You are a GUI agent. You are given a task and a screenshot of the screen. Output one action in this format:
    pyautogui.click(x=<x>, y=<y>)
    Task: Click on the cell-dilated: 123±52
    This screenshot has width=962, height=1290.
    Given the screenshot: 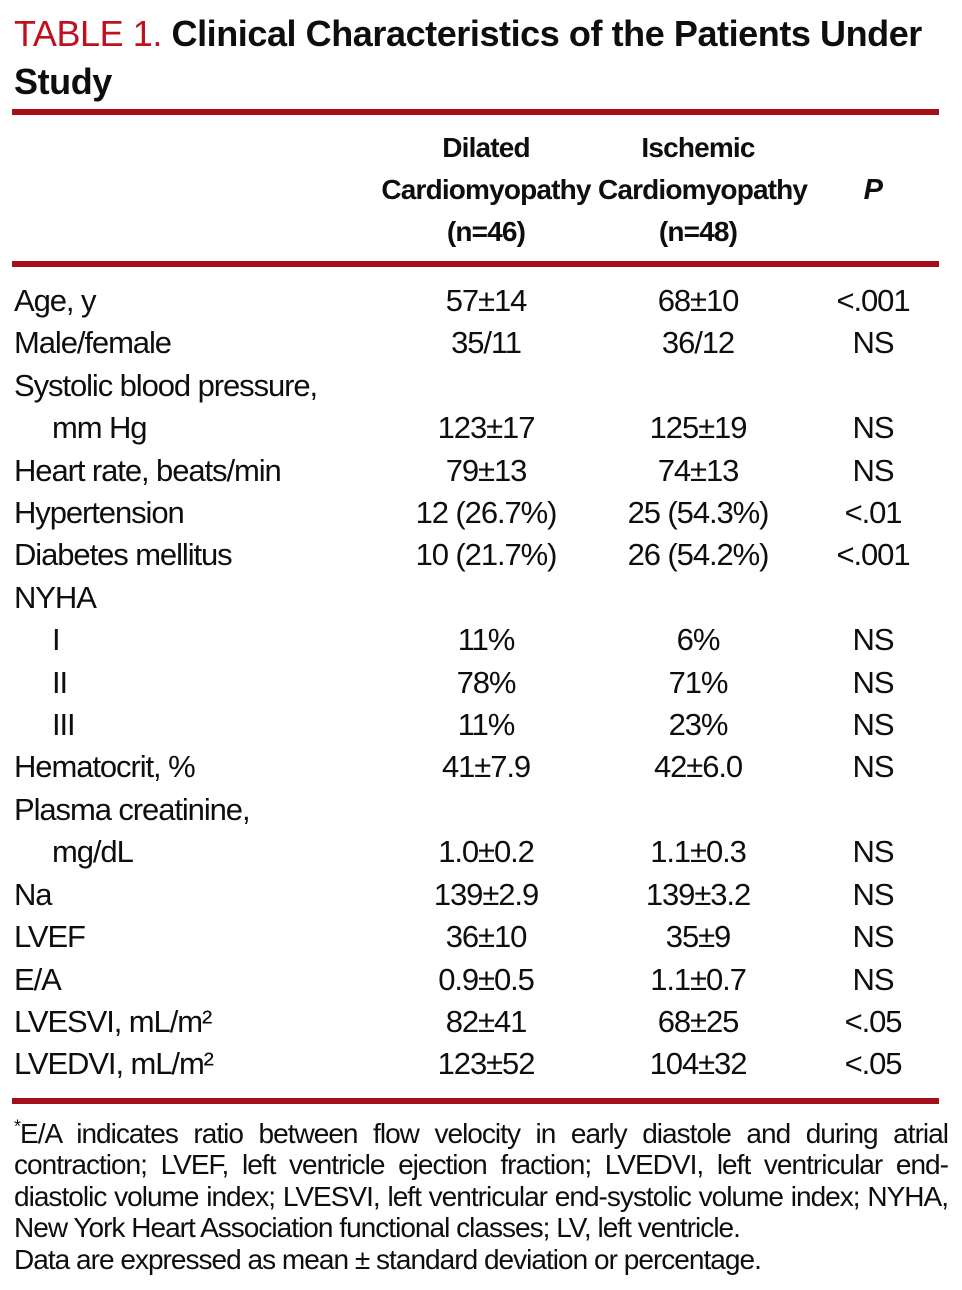 What is the action you would take?
    pyautogui.click(x=486, y=1064)
    